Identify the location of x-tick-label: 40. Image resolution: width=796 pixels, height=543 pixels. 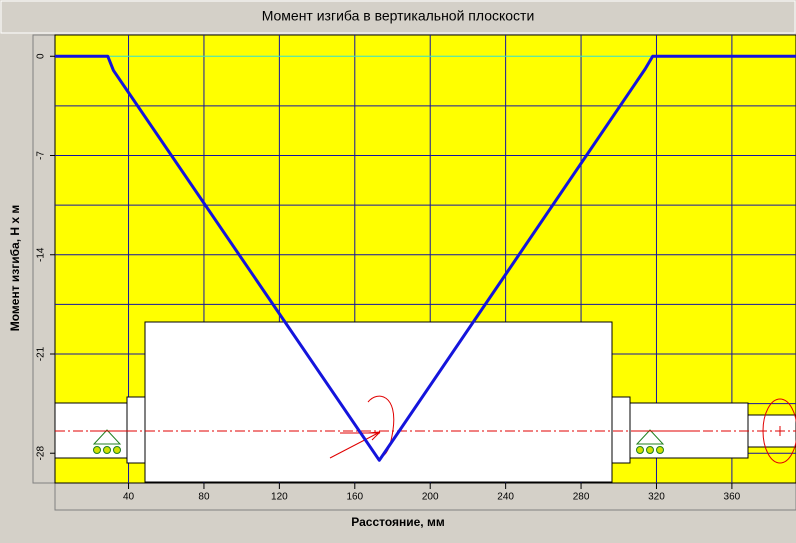
(129, 497).